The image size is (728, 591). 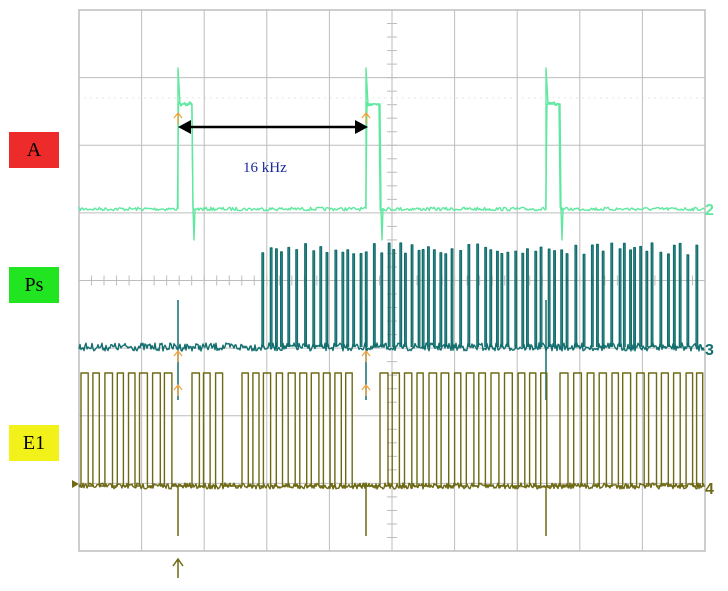 I want to click on trace-3-line, so click(x=391, y=347).